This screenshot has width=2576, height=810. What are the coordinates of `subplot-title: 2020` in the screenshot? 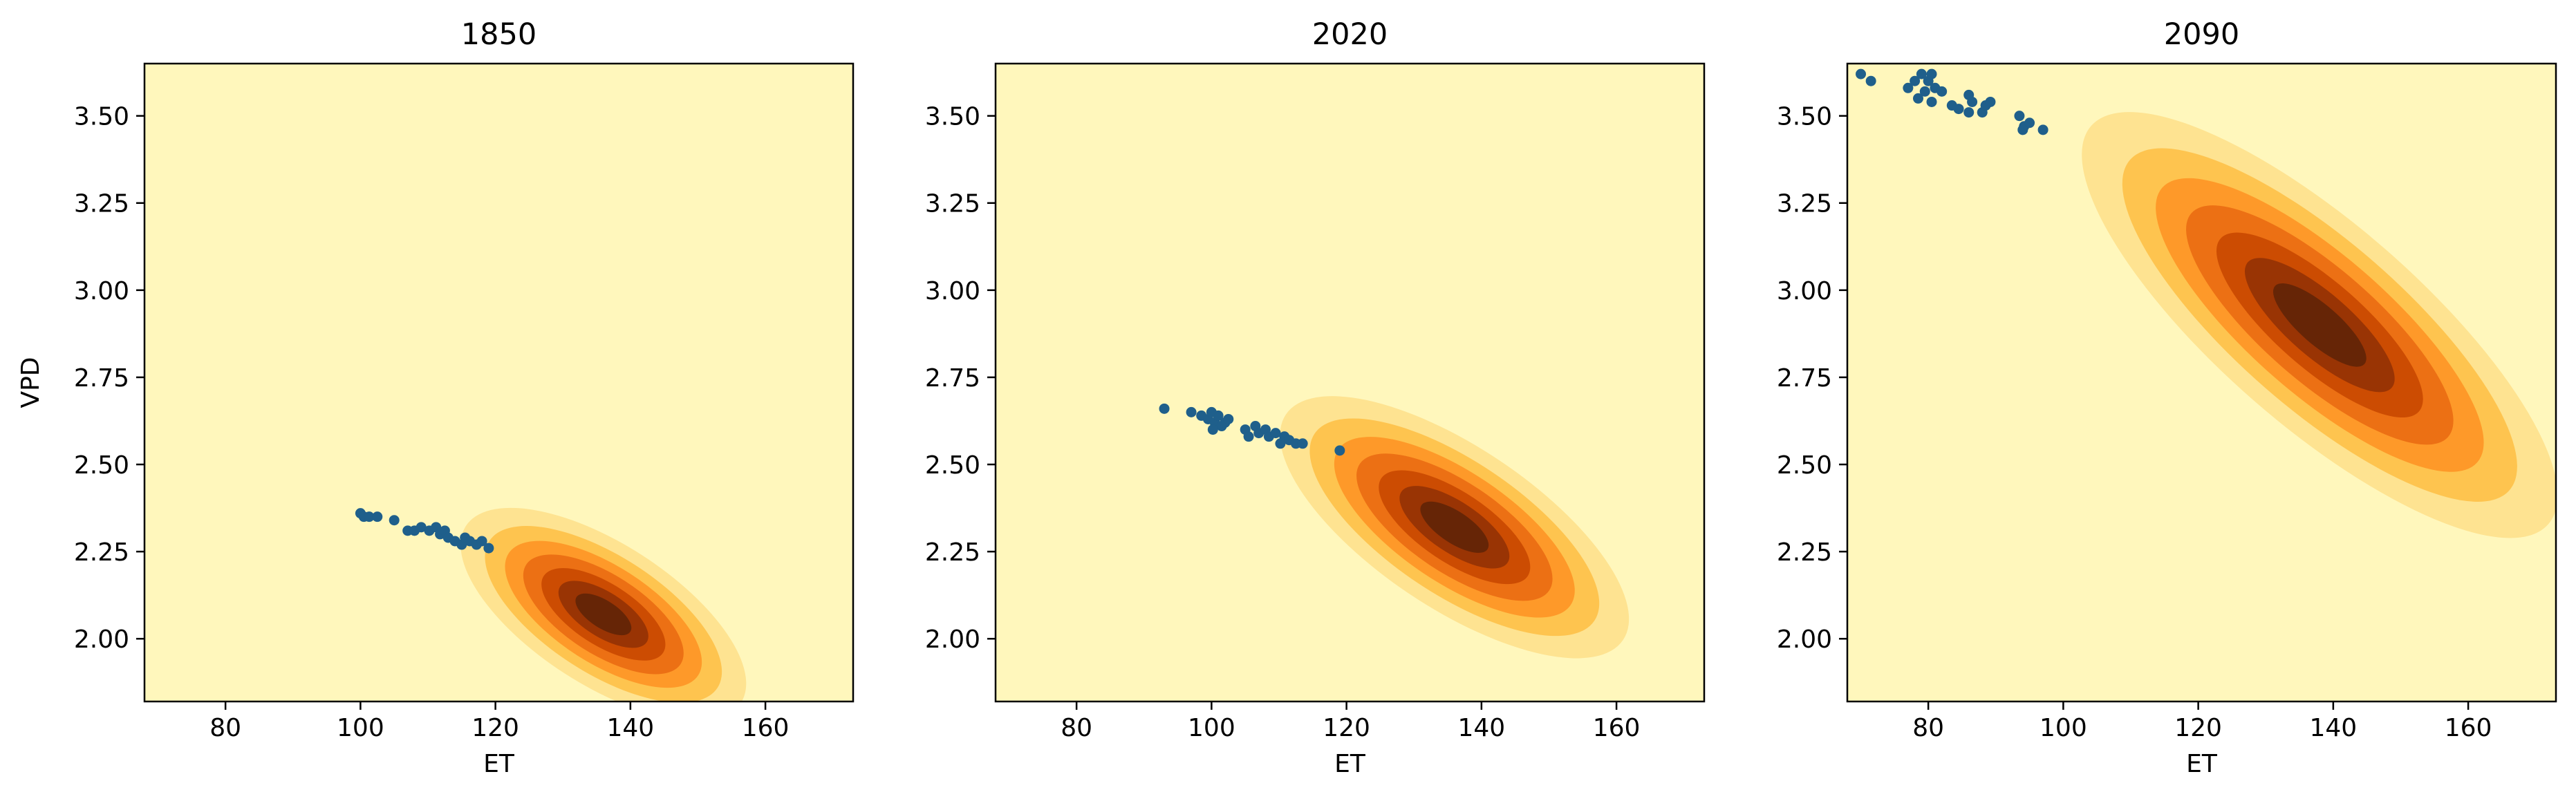 It's located at (1350, 34).